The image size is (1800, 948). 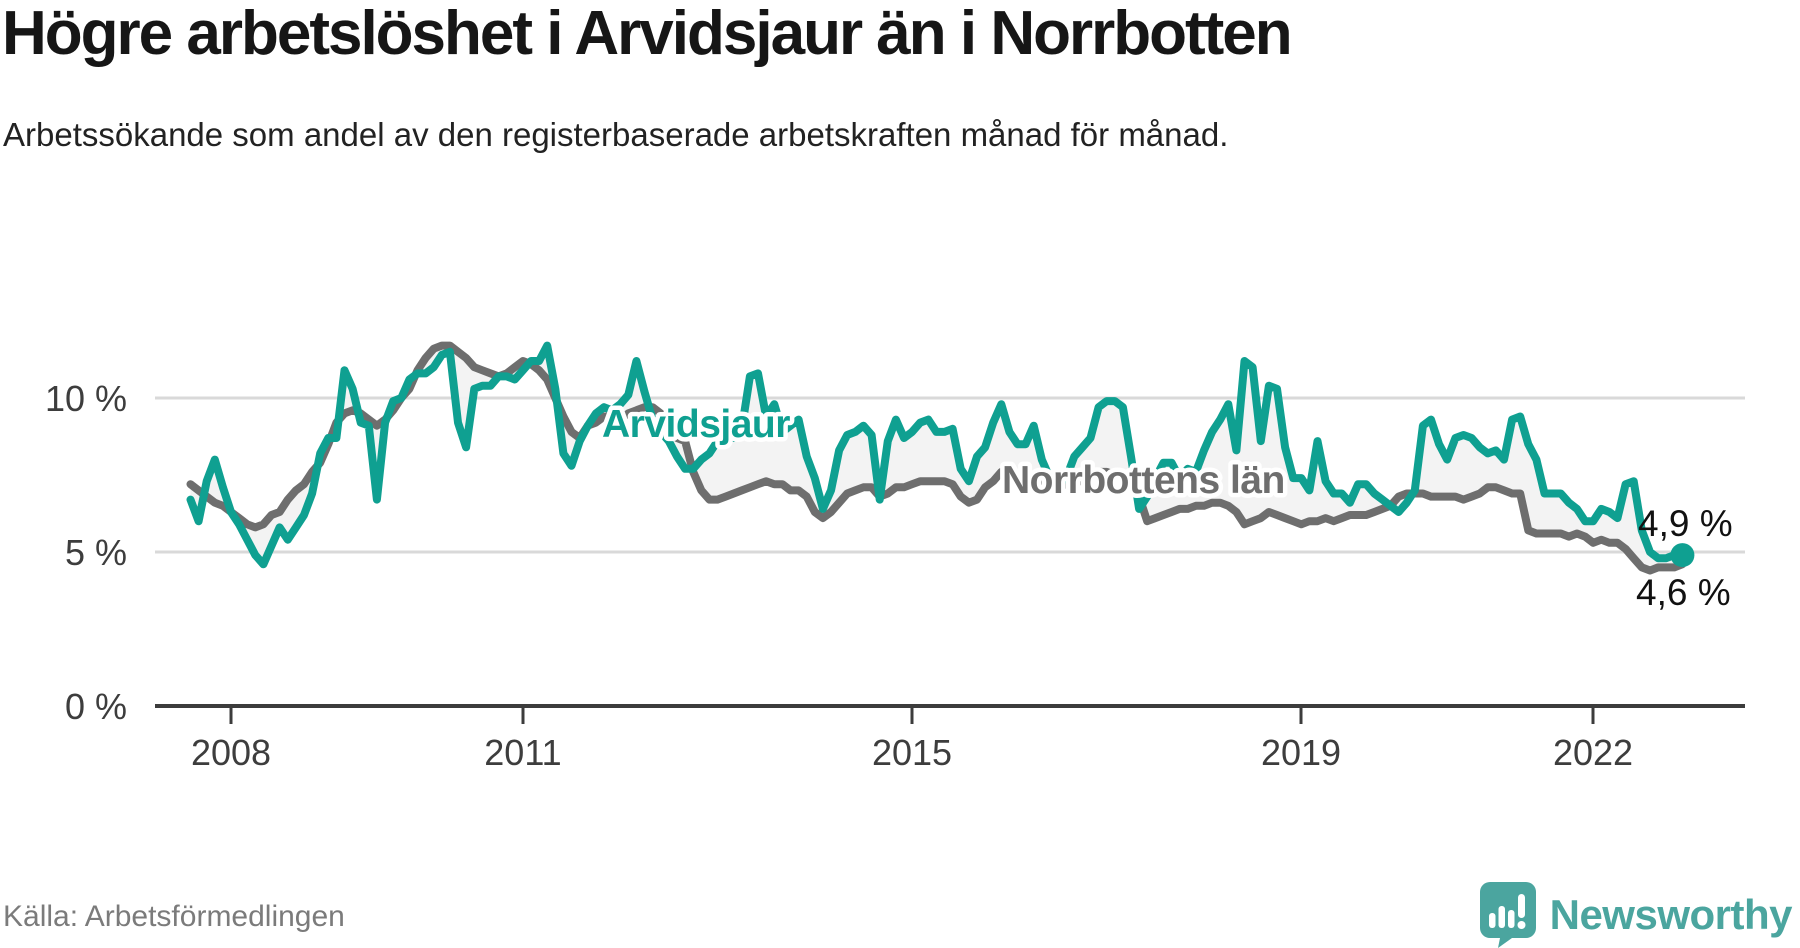 What do you see at coordinates (1683, 592) in the screenshot?
I see `norrbotten-end-value: 4,6 %` at bounding box center [1683, 592].